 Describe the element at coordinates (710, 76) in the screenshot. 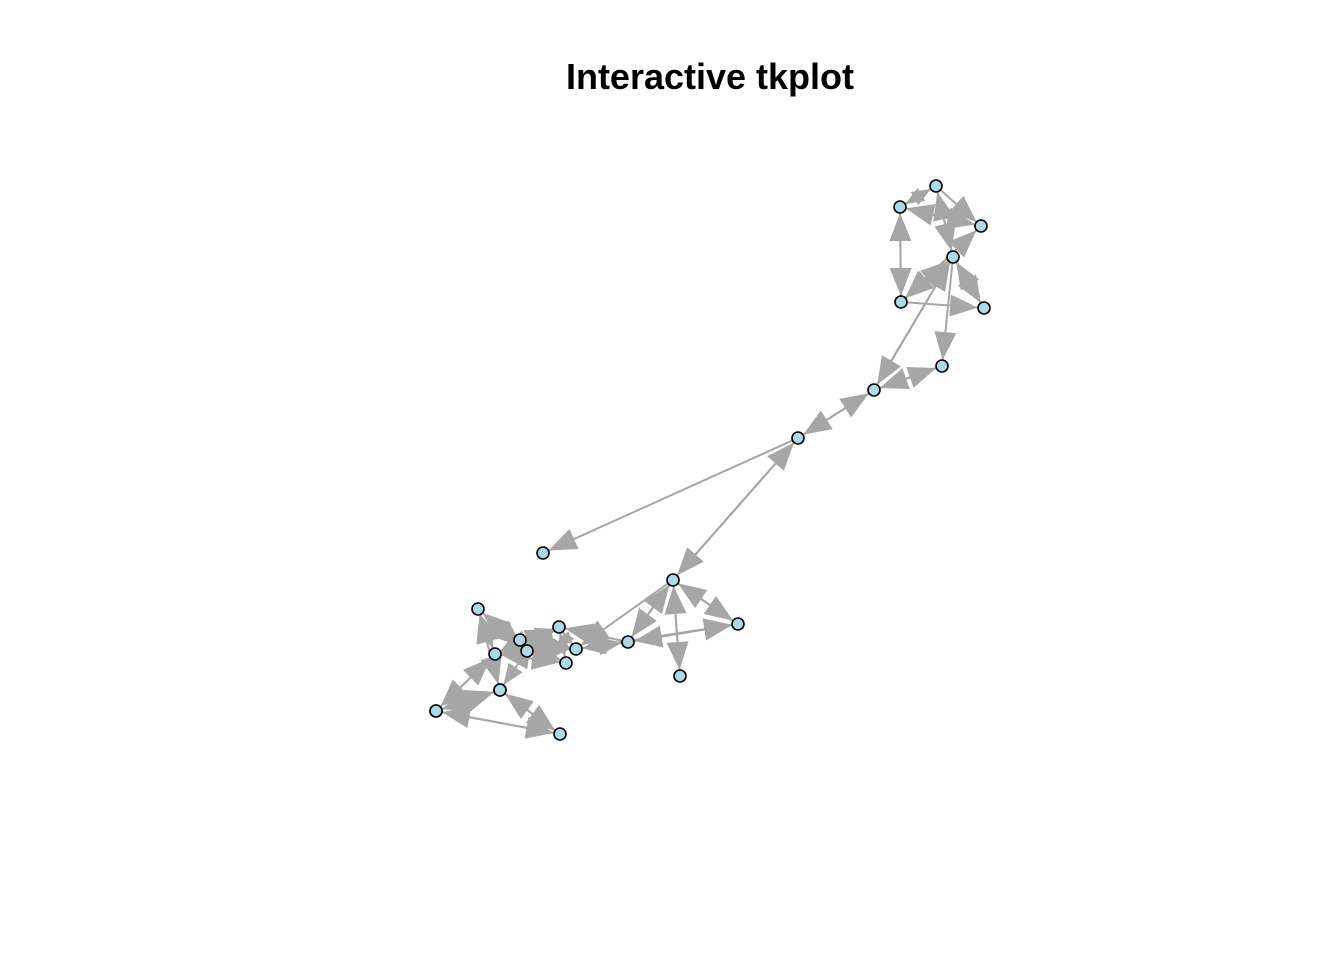

I see `plot-title: Interactive tkplot` at that location.